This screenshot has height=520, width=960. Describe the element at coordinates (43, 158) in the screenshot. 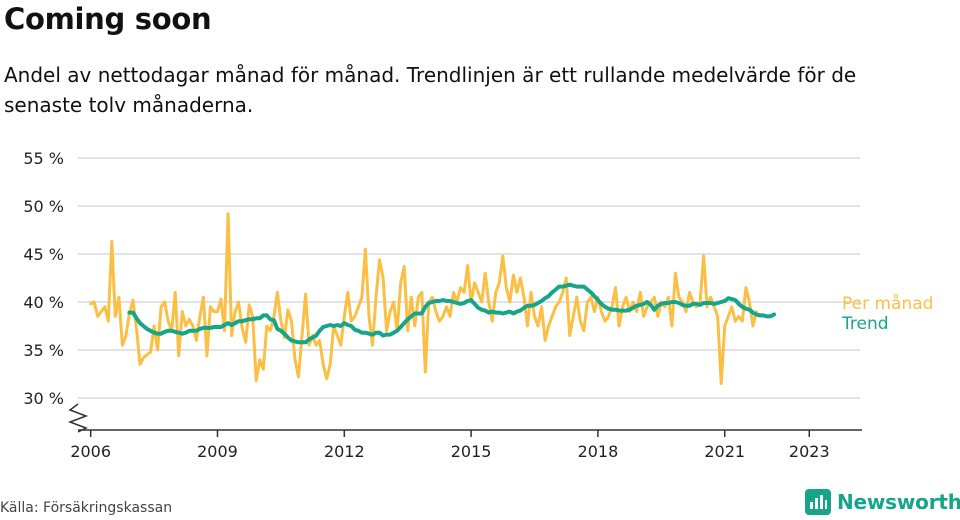

I see `y-tick-label: 55 %` at that location.